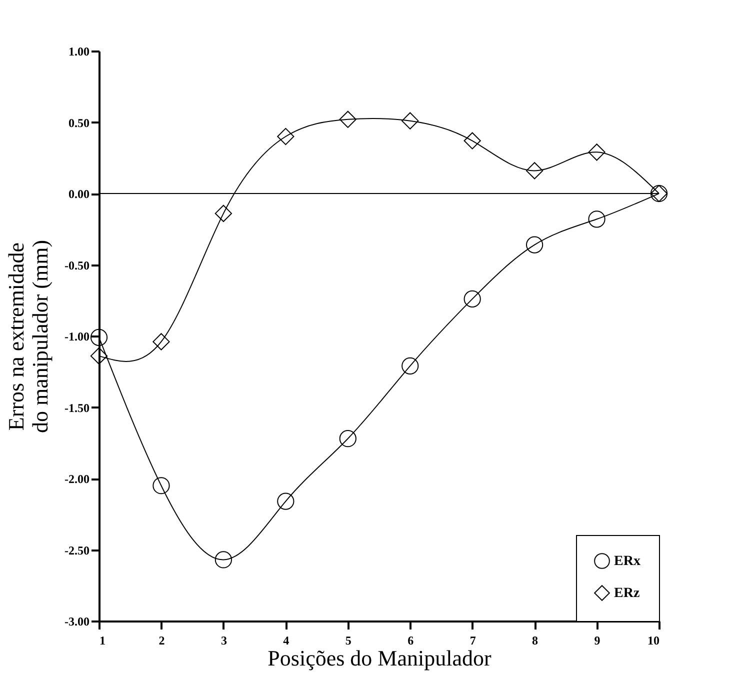 Image resolution: width=752 pixels, height=683 pixels. I want to click on y-tick-label: 0.50, so click(79, 123).